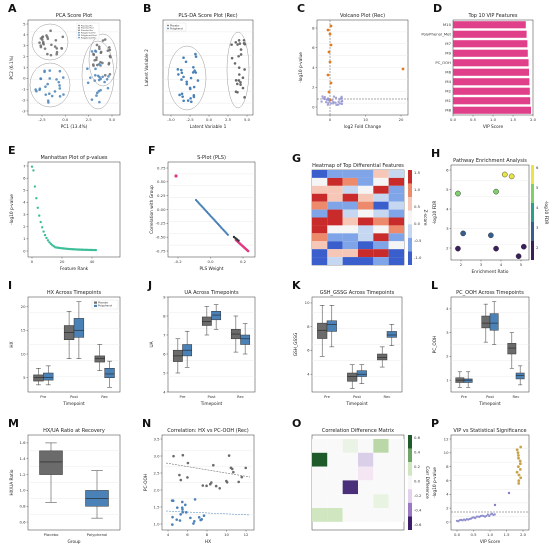 This screenshot has height=548, width=550. What do you see at coordinates (493, 16) in the screenshot?
I see `panel-D-title: Top 10 VIP Features` at bounding box center [493, 16].